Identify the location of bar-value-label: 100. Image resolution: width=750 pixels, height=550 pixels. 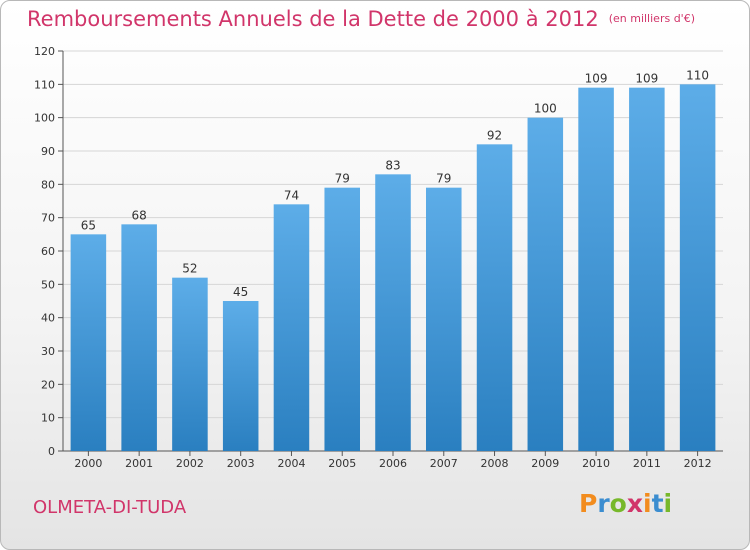
(545, 109).